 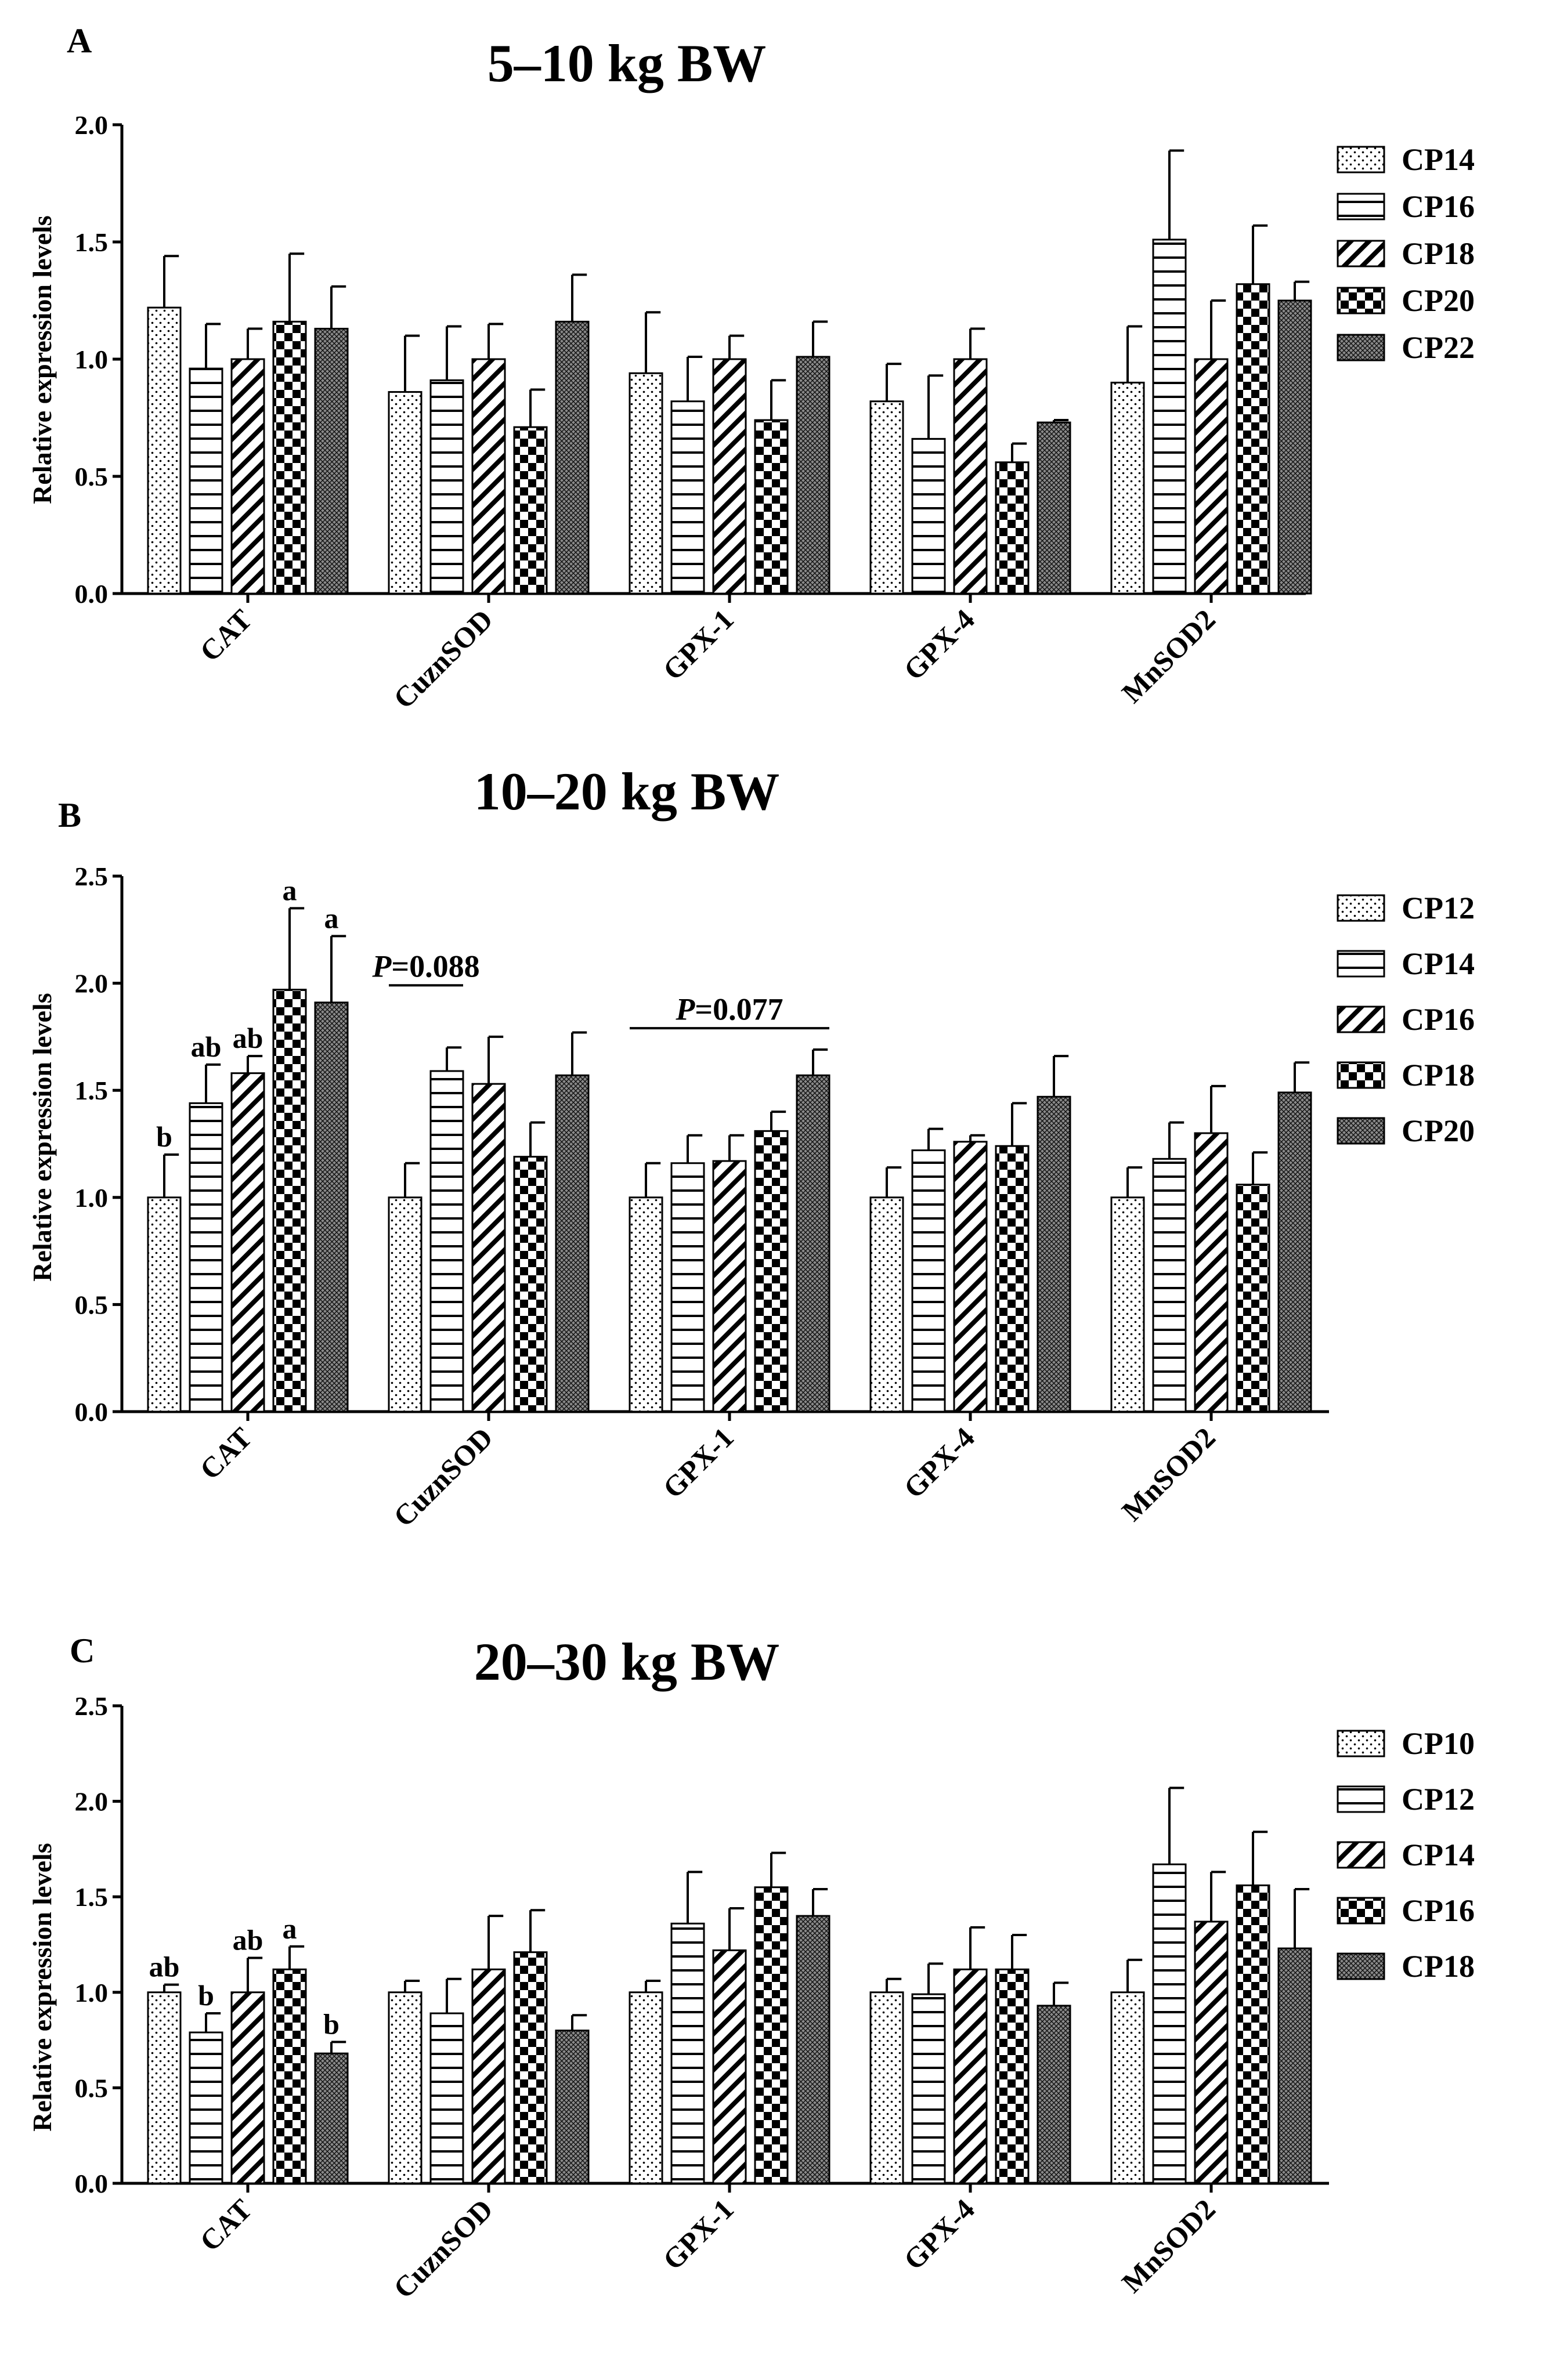 What do you see at coordinates (82, 1651) in the screenshot?
I see `panel-letter: C` at bounding box center [82, 1651].